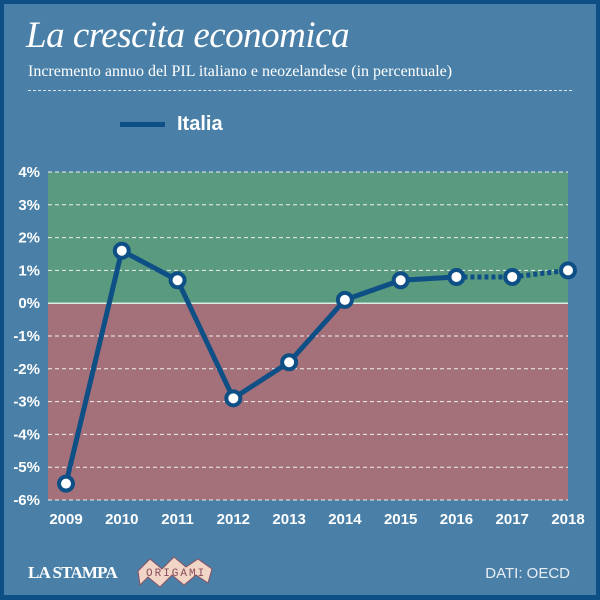 This screenshot has width=600, height=600. I want to click on y-tick-label: -6%, so click(26, 500).